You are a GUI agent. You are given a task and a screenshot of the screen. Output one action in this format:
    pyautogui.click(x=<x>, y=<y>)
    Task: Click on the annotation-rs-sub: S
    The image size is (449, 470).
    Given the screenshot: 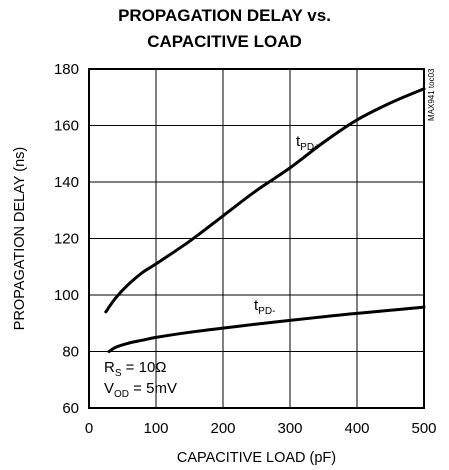 What is the action you would take?
    pyautogui.click(x=118, y=373)
    